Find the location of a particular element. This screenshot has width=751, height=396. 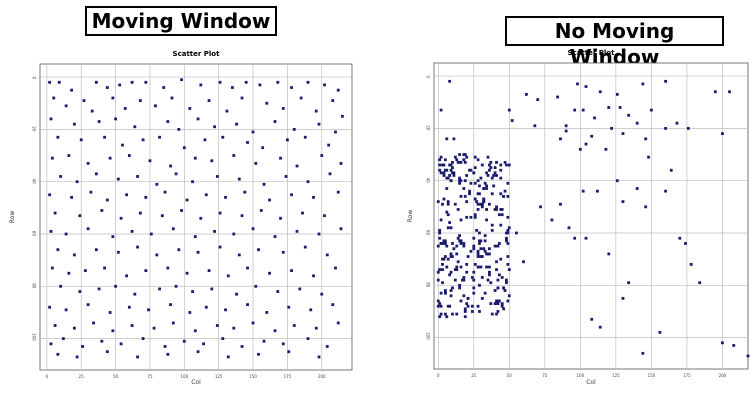

y-tick-label: 100 is located at coordinates (428, 336).